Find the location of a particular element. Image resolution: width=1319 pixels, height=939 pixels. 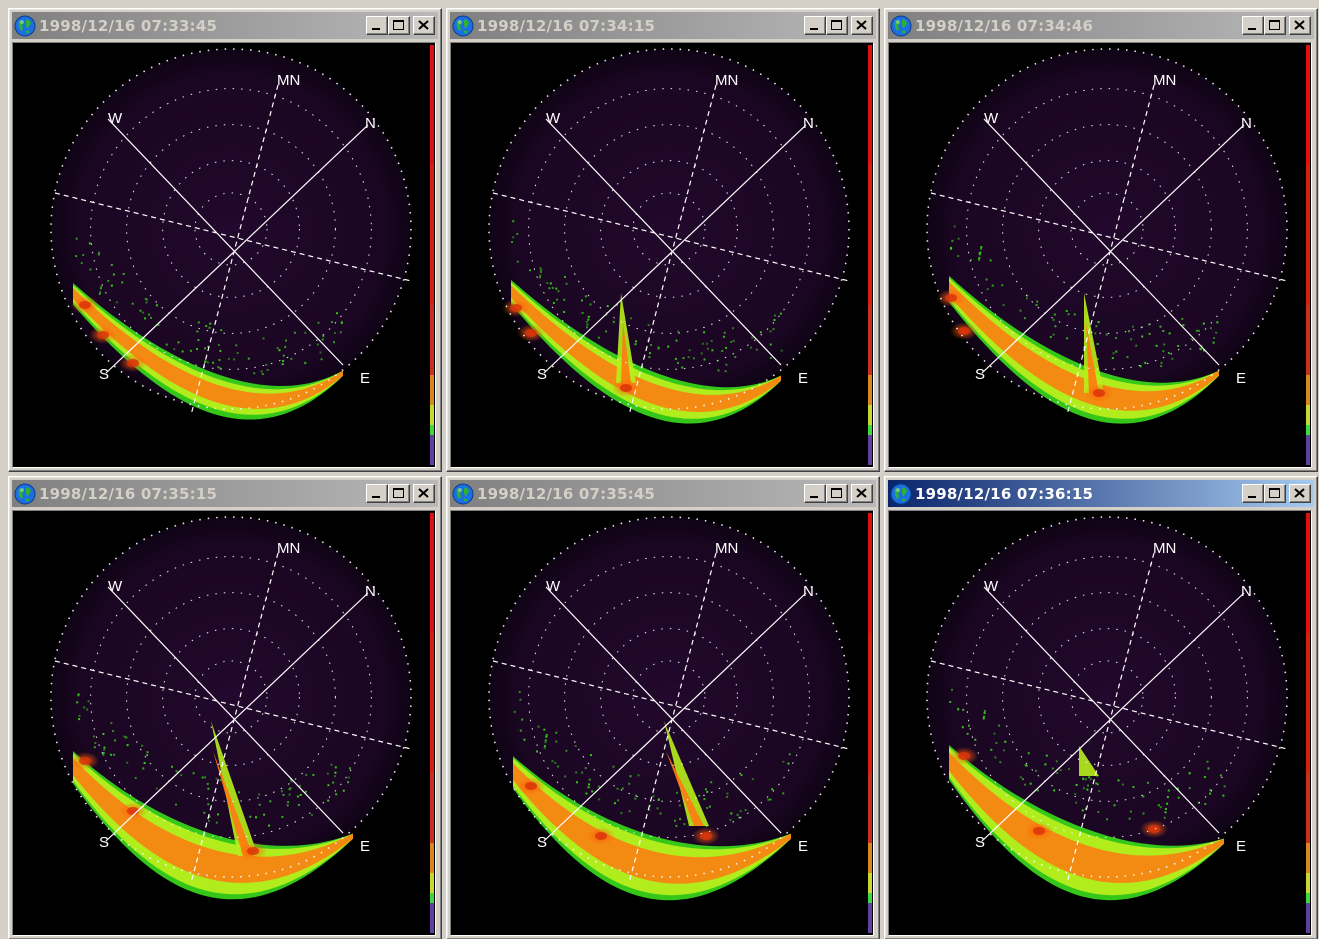

all-sky-image: MN W N S E is located at coordinates (1107, 708).